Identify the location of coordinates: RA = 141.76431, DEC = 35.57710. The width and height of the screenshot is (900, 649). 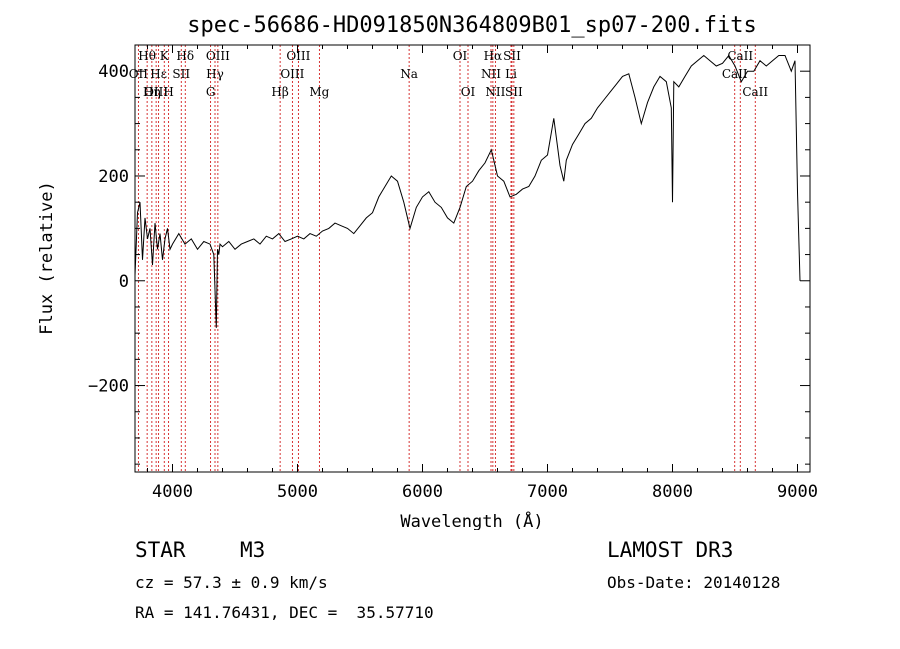
(284, 612).